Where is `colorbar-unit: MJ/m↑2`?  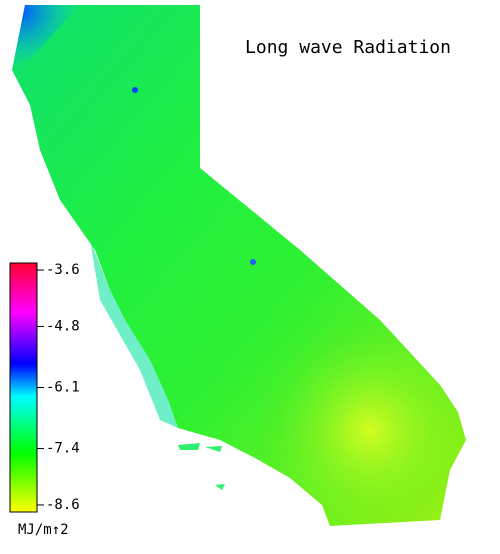 colorbar-unit: MJ/m↑2 is located at coordinates (43, 530).